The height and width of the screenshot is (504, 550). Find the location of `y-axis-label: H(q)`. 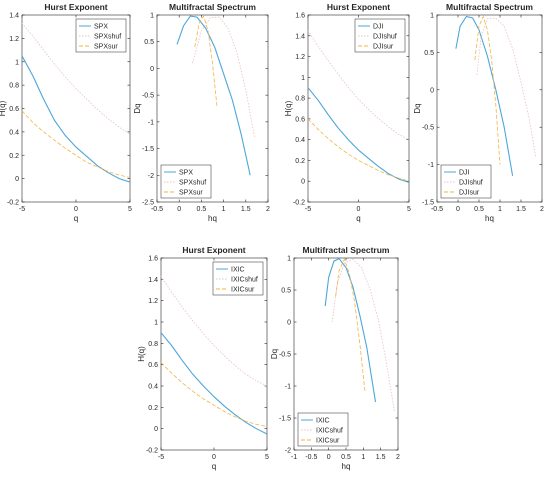

y-axis-label: H(q) is located at coordinates (141, 354).